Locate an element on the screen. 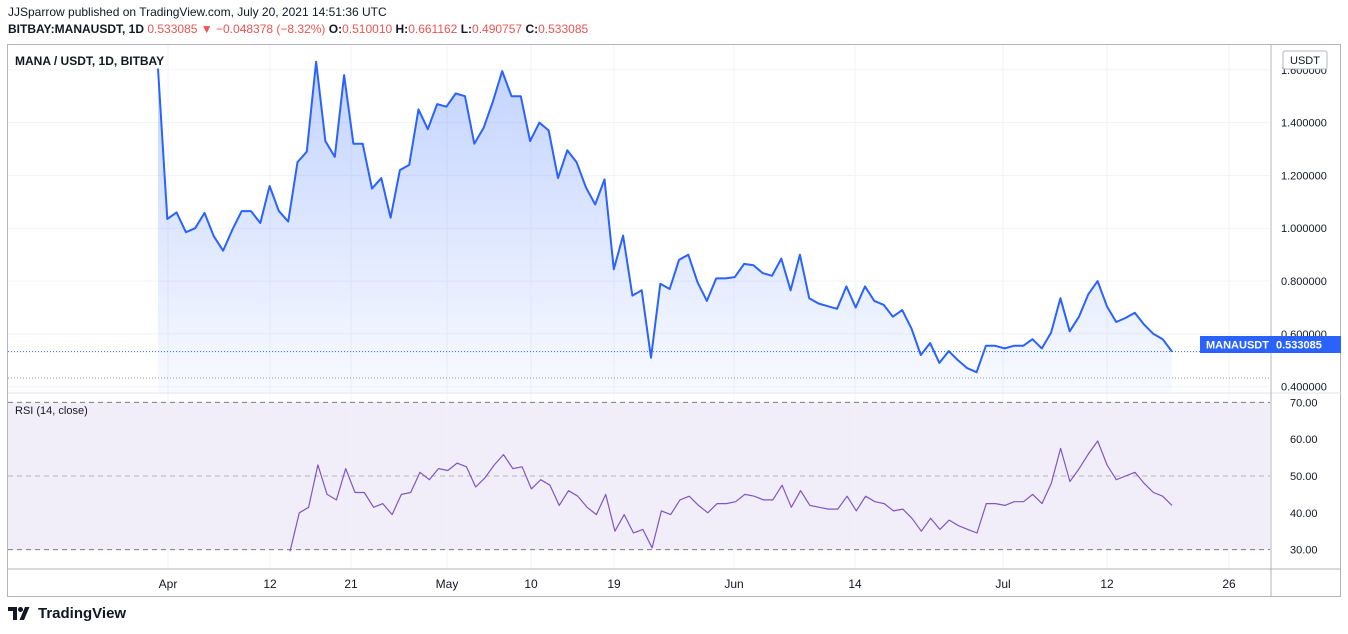 This screenshot has height=634, width=1348. y-tick-label: 1.200000 is located at coordinates (1304, 176).